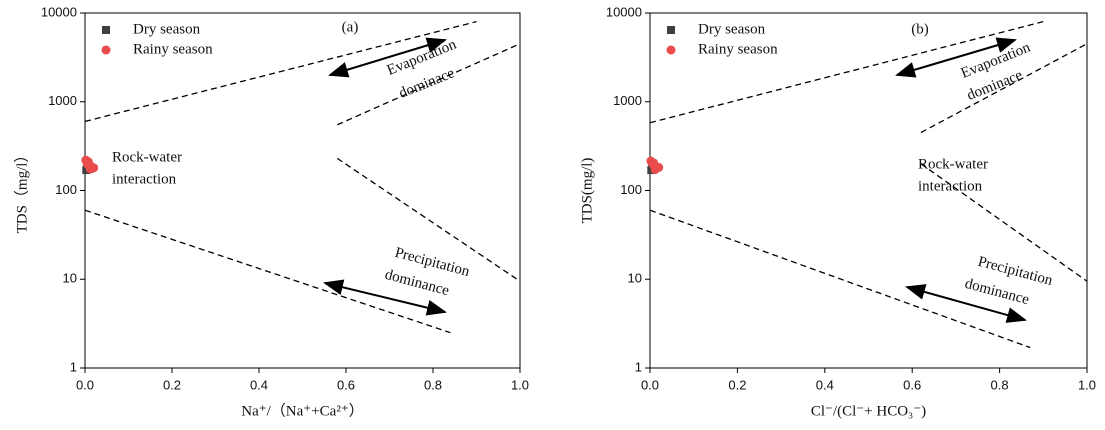  I want to click on y-axis-label: TDS（mg/l）, so click(21, 191).